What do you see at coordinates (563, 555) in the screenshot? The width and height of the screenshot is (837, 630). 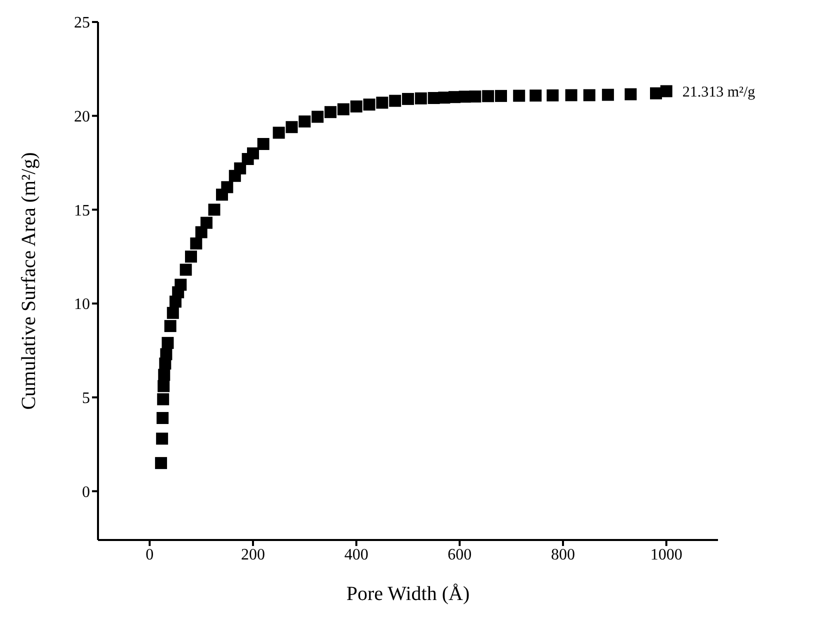 I see `x-tick-label: 800` at bounding box center [563, 555].